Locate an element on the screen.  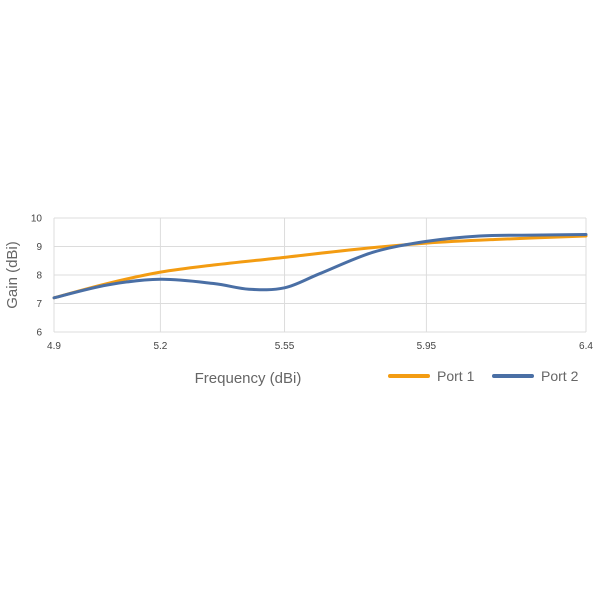
x-axis-ticks: 4.9 5.2 5.55 5.95 6.4 is located at coordinates (320, 346).